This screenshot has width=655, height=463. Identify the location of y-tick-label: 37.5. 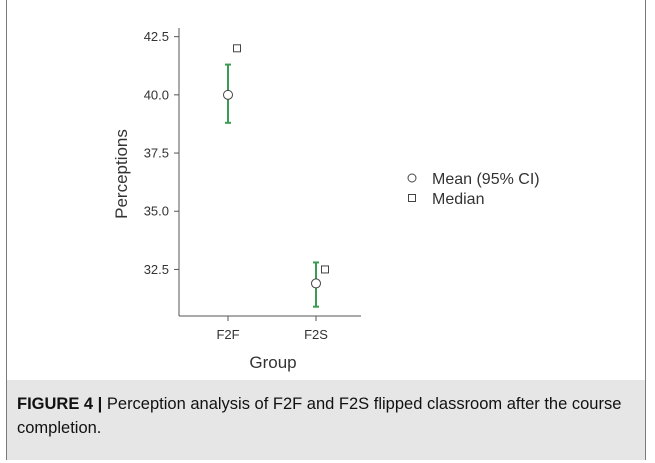
(156, 153).